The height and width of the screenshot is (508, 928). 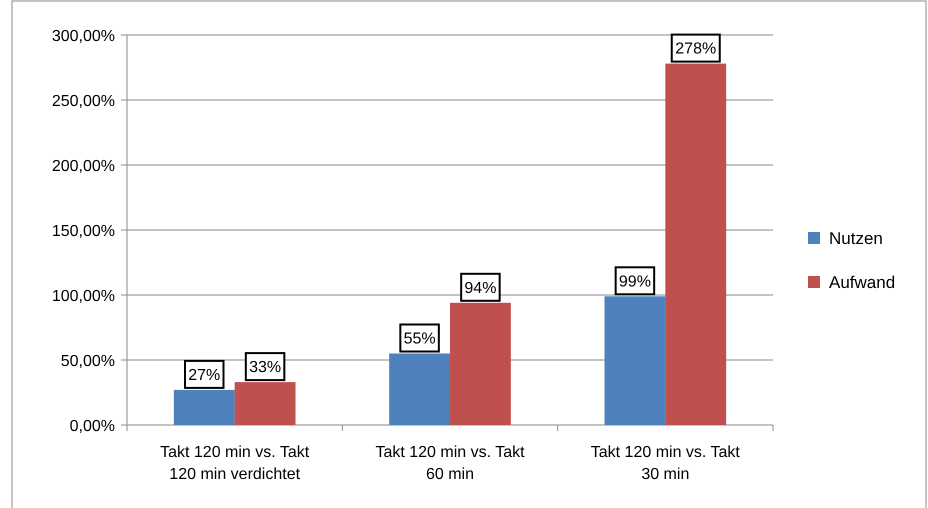 What do you see at coordinates (265, 367) in the screenshot?
I see `data-label: 33%` at bounding box center [265, 367].